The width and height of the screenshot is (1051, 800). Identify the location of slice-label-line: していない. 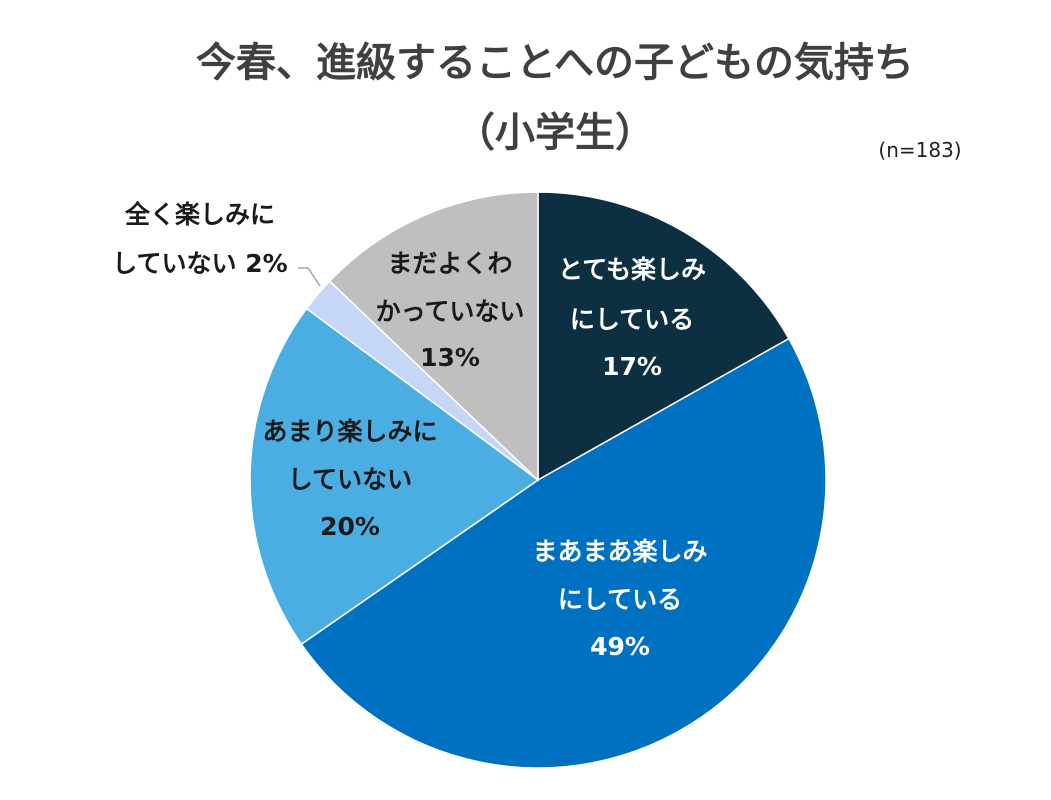
(350, 479).